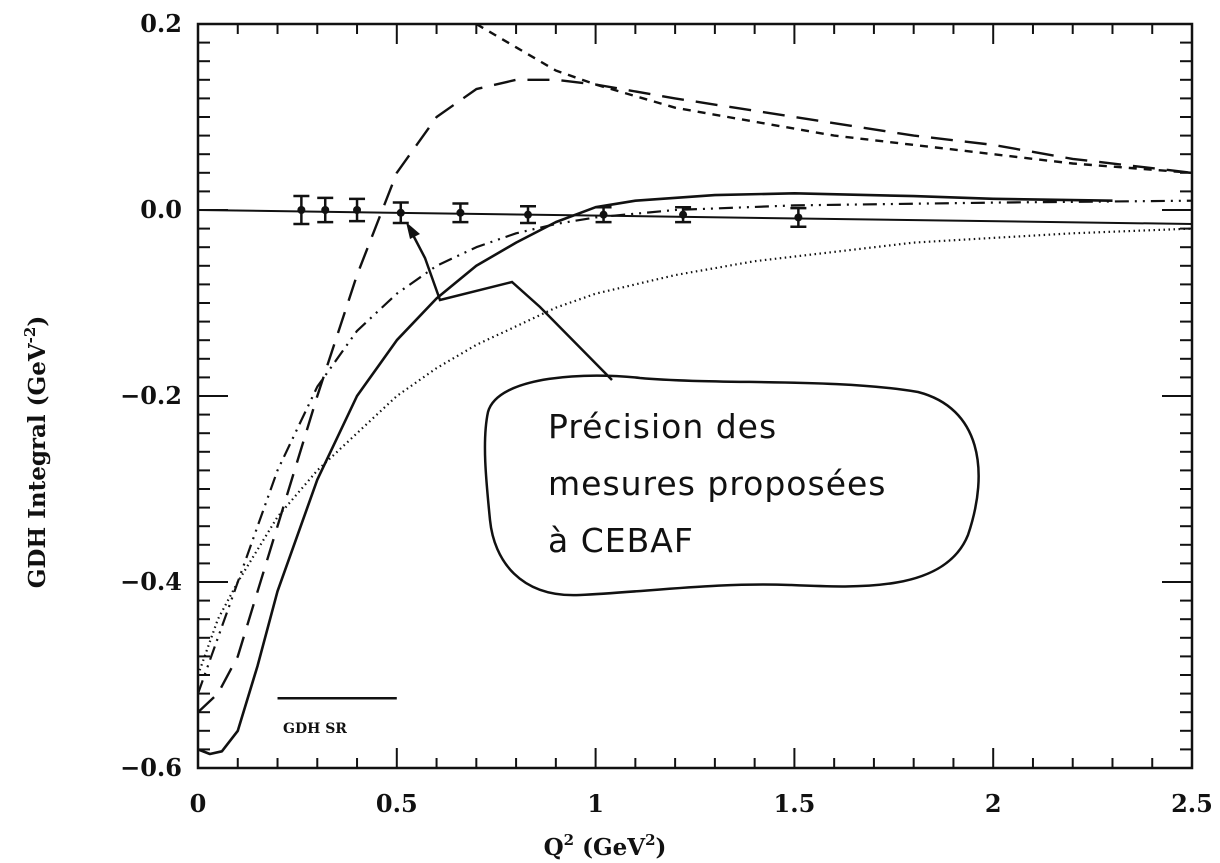 The width and height of the screenshot is (1220, 863). I want to click on y-axis-label-text: GDH Integral (GeV, so click(37, 465).